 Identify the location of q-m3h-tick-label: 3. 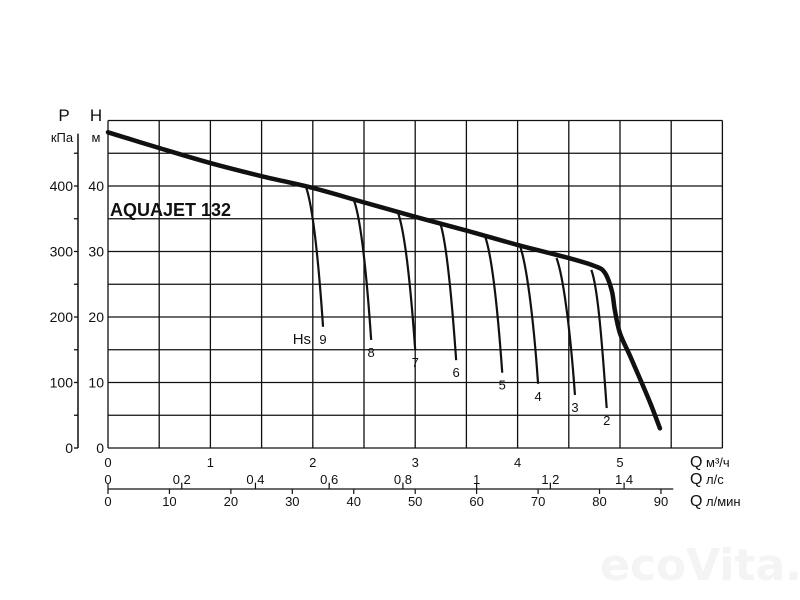
(415, 462).